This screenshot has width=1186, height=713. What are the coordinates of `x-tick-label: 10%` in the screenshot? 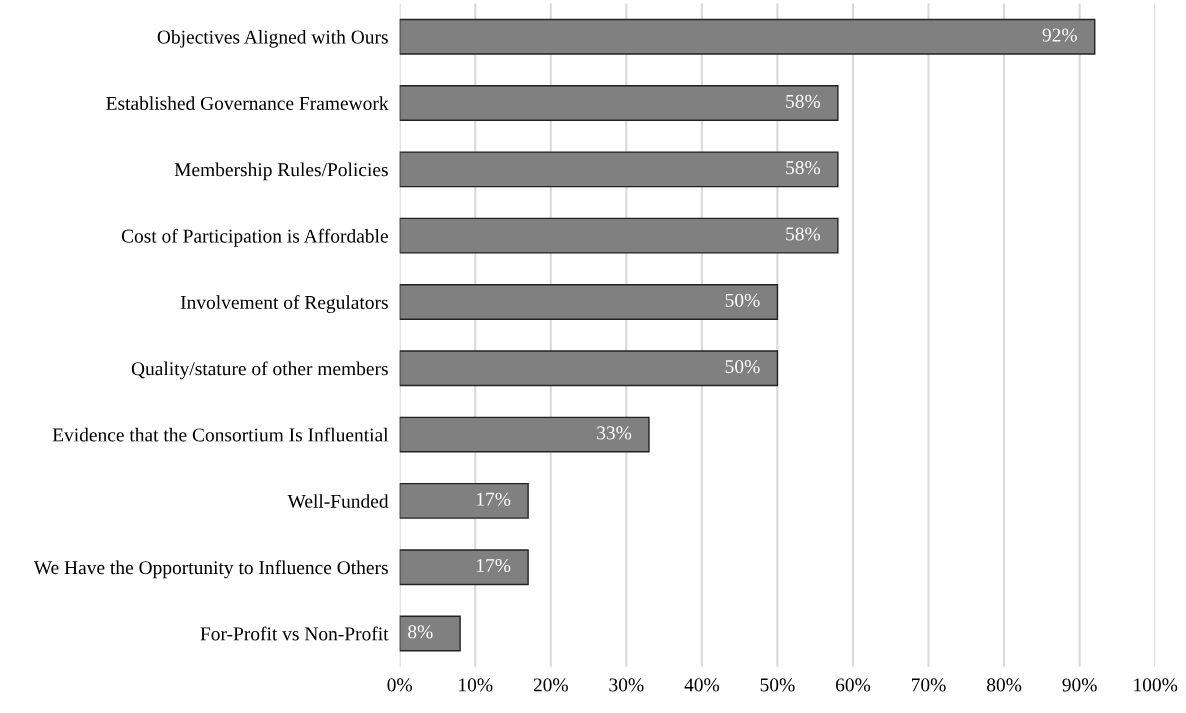 It's located at (476, 685).